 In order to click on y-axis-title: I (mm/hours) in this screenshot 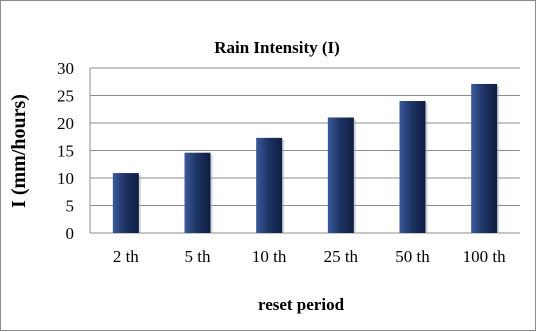, I will do `click(19, 151)`.